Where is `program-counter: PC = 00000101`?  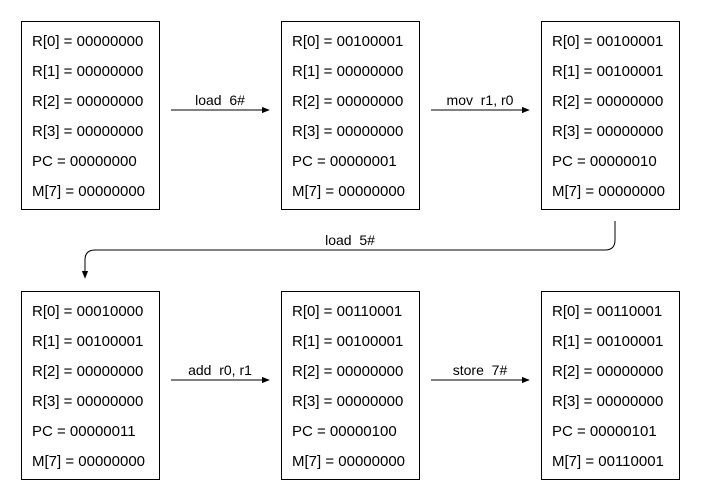
program-counter: PC = 00000101 is located at coordinates (604, 431).